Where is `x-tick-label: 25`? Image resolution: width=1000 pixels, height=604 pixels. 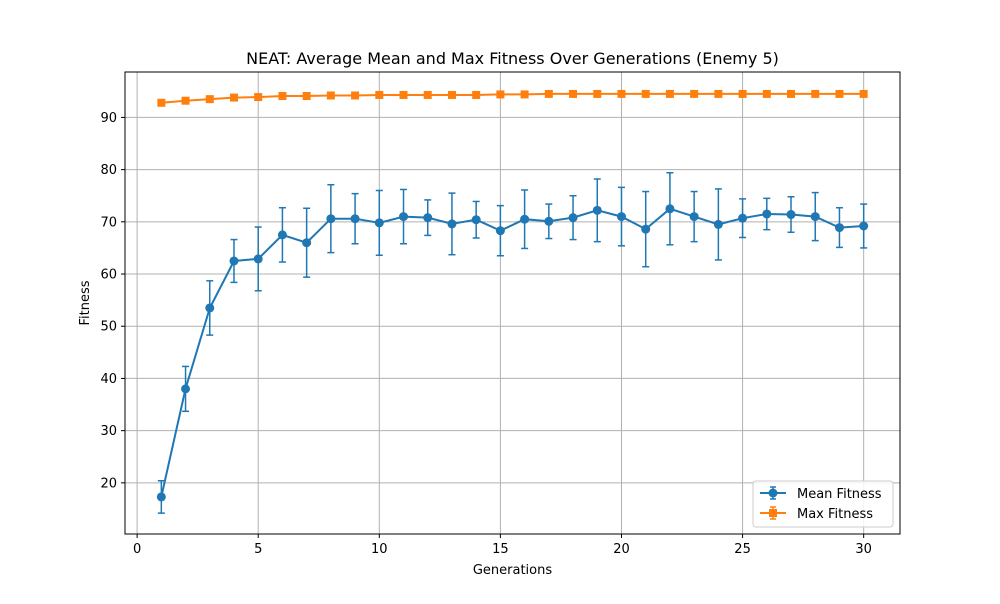
x-tick-label: 25 is located at coordinates (742, 549).